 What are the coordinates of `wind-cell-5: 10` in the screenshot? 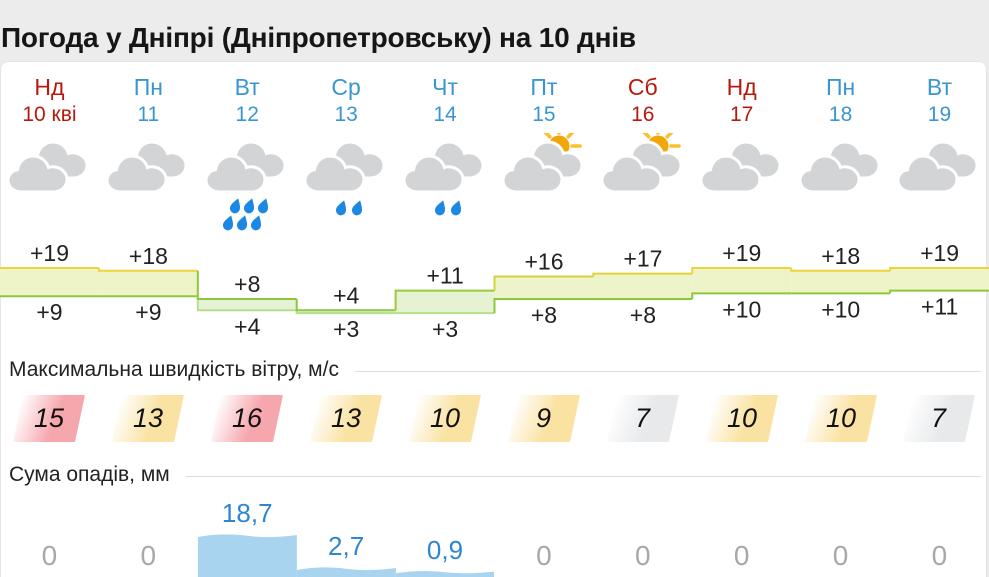 It's located at (445, 418).